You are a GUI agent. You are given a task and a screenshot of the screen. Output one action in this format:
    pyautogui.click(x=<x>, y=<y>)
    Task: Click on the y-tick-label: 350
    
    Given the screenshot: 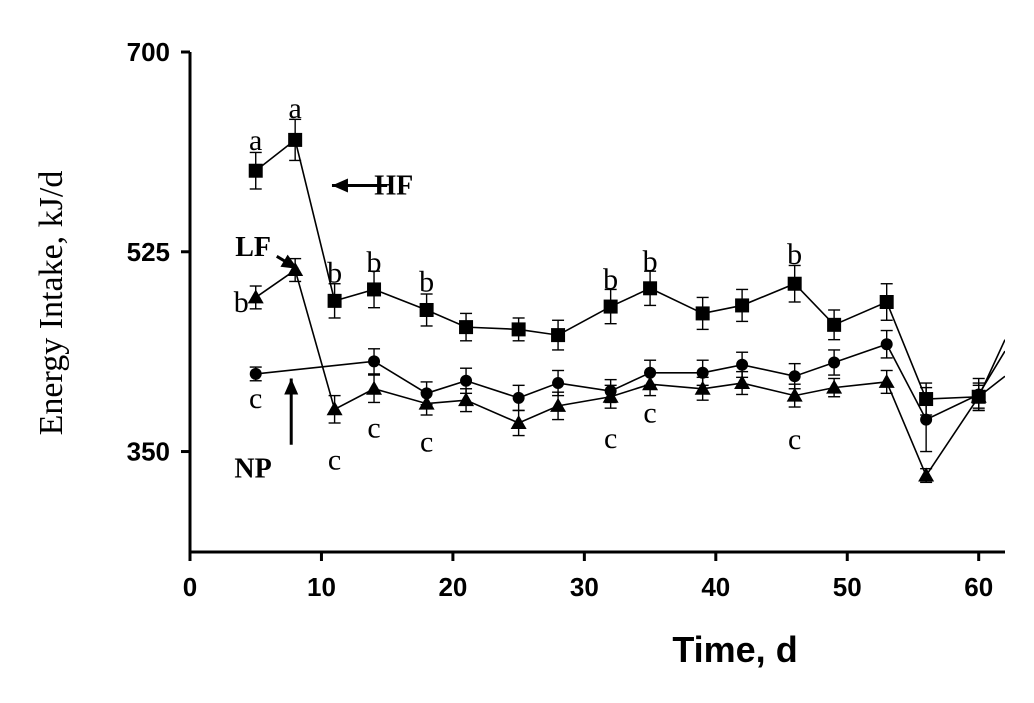 What is the action you would take?
    pyautogui.click(x=148, y=452)
    